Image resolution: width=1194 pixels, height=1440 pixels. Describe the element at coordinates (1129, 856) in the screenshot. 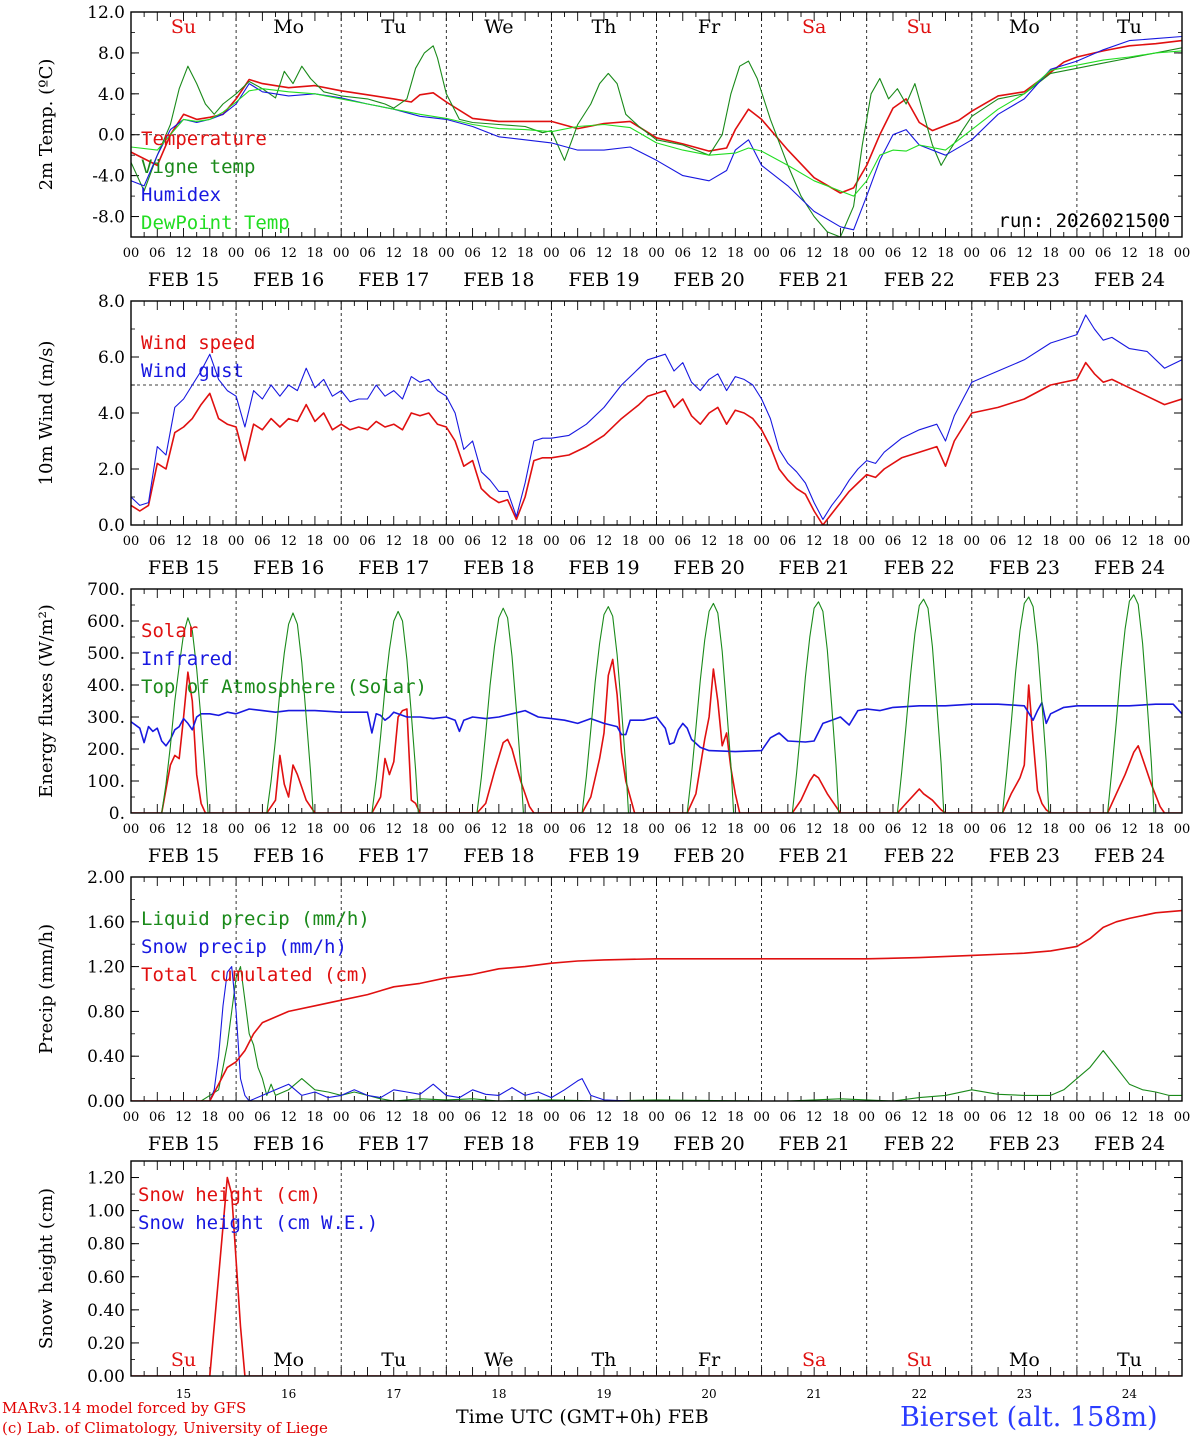

I see `x-date-label: FEB 24` at that location.